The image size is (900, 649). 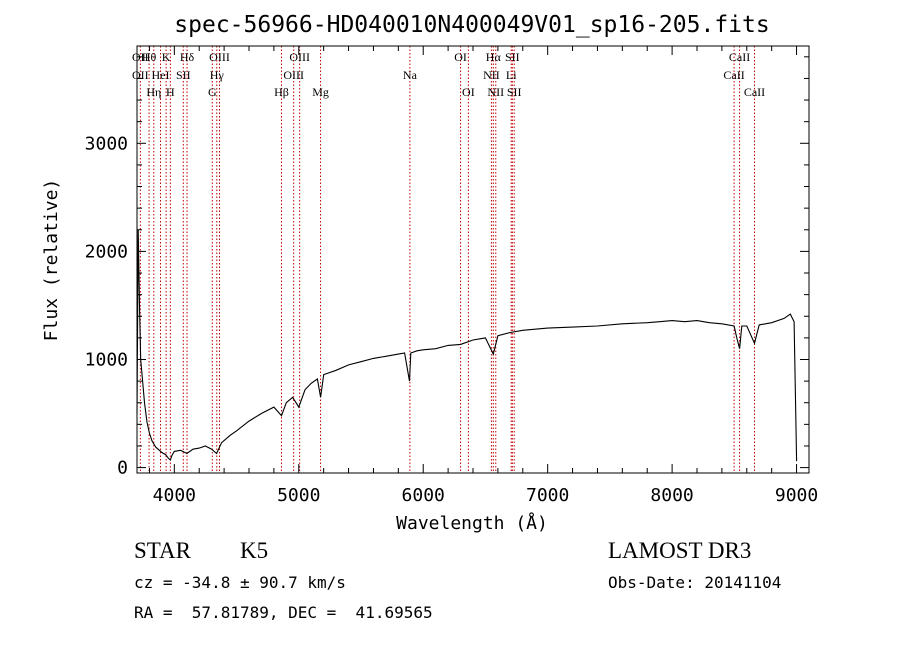 I want to click on spectral-subclass: K5, so click(x=254, y=550).